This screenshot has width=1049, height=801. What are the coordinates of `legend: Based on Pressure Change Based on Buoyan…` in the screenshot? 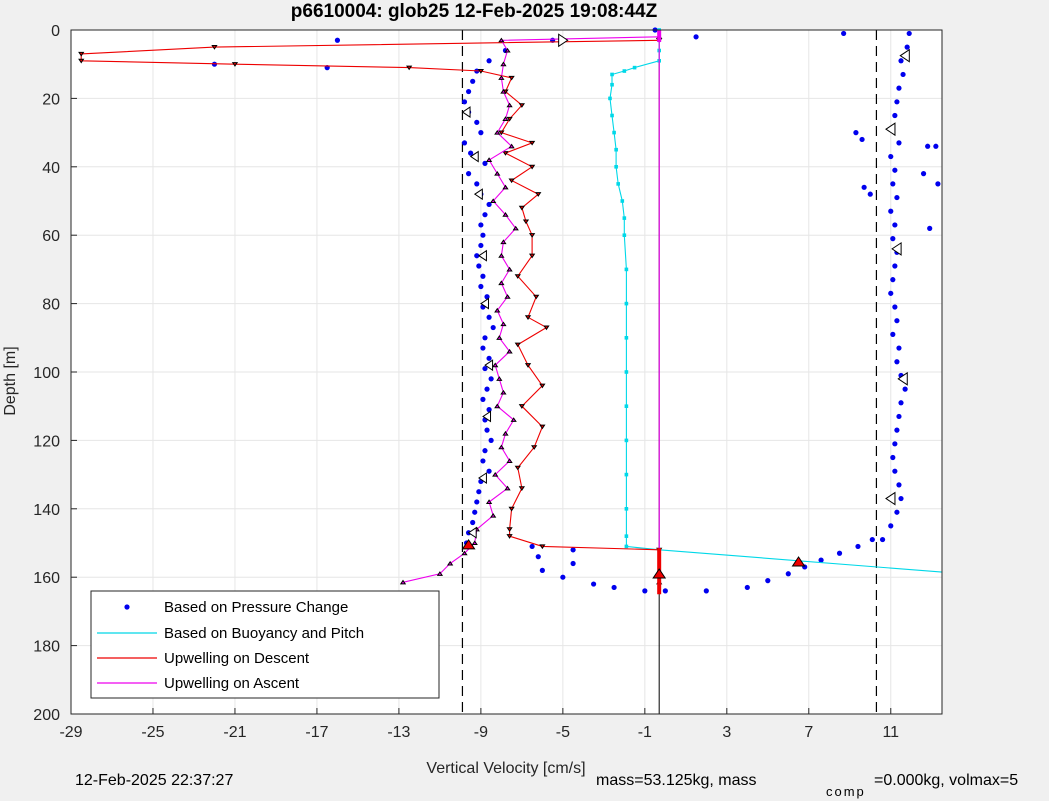 It's located at (265, 644).